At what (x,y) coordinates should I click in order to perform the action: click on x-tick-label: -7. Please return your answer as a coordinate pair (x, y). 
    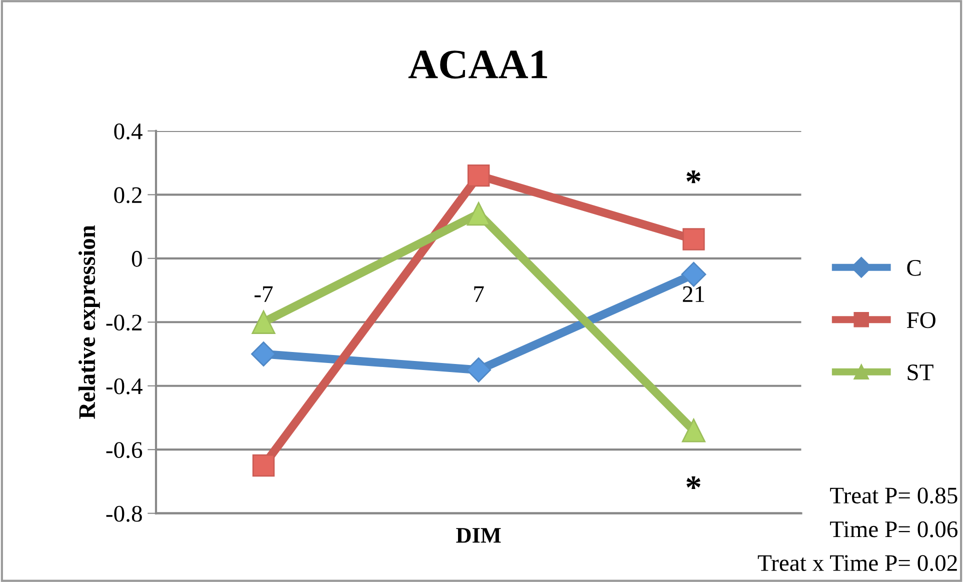
    Looking at the image, I should click on (263, 294).